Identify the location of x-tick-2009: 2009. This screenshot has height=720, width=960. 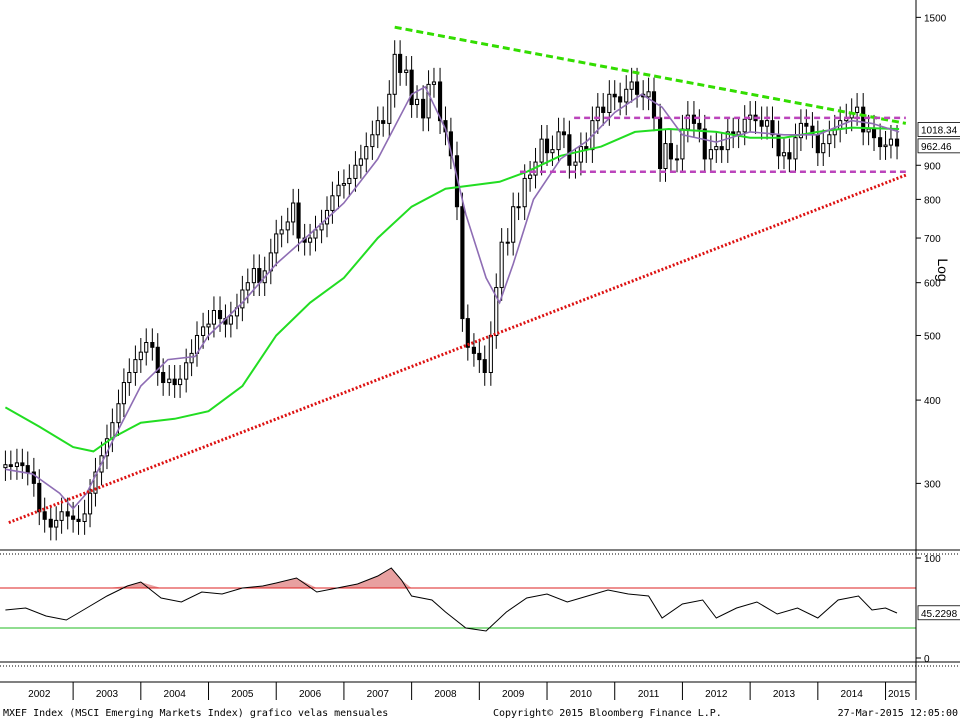
(513, 694).